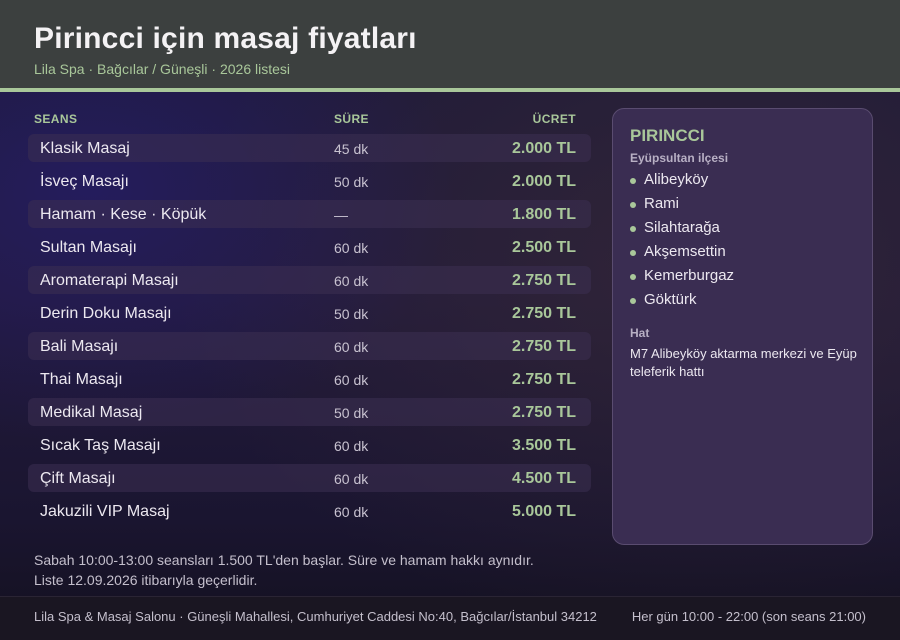  Describe the element at coordinates (79, 346) in the screenshot. I see `service-name: Bali Masajı` at that location.